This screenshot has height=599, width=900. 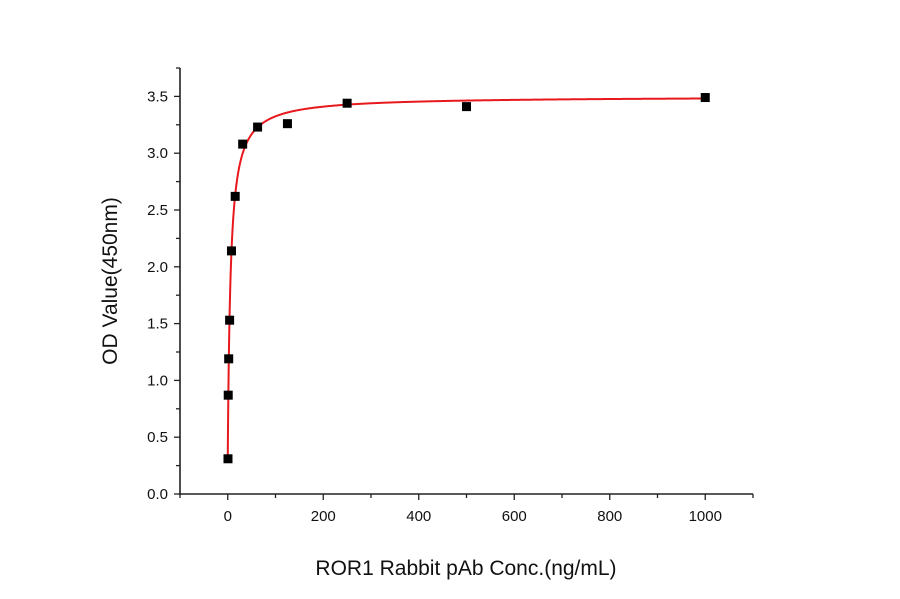 I want to click on x-axis-label: ROR1 Rabbit pAb Conc.(ng/mL), so click(x=465, y=568).